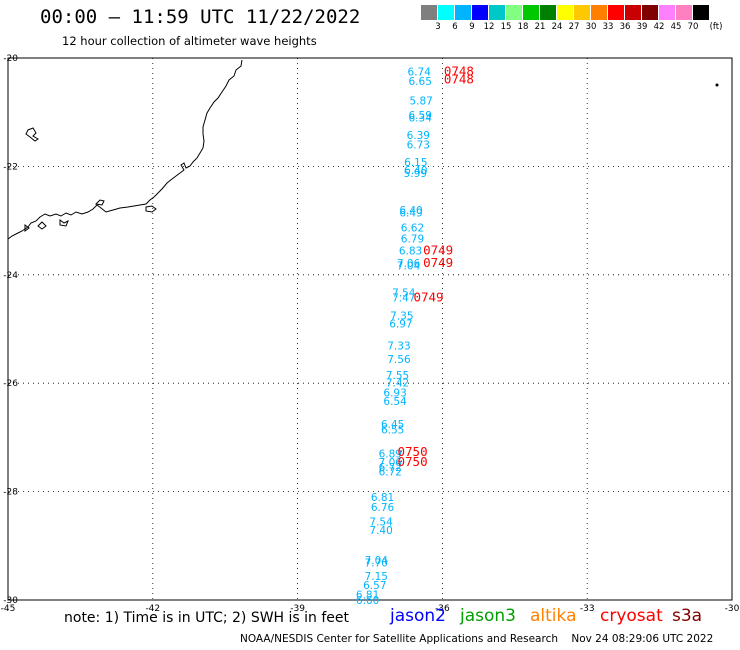  What do you see at coordinates (390, 455) in the screenshot?
I see `swh-label: 6.89` at bounding box center [390, 455].